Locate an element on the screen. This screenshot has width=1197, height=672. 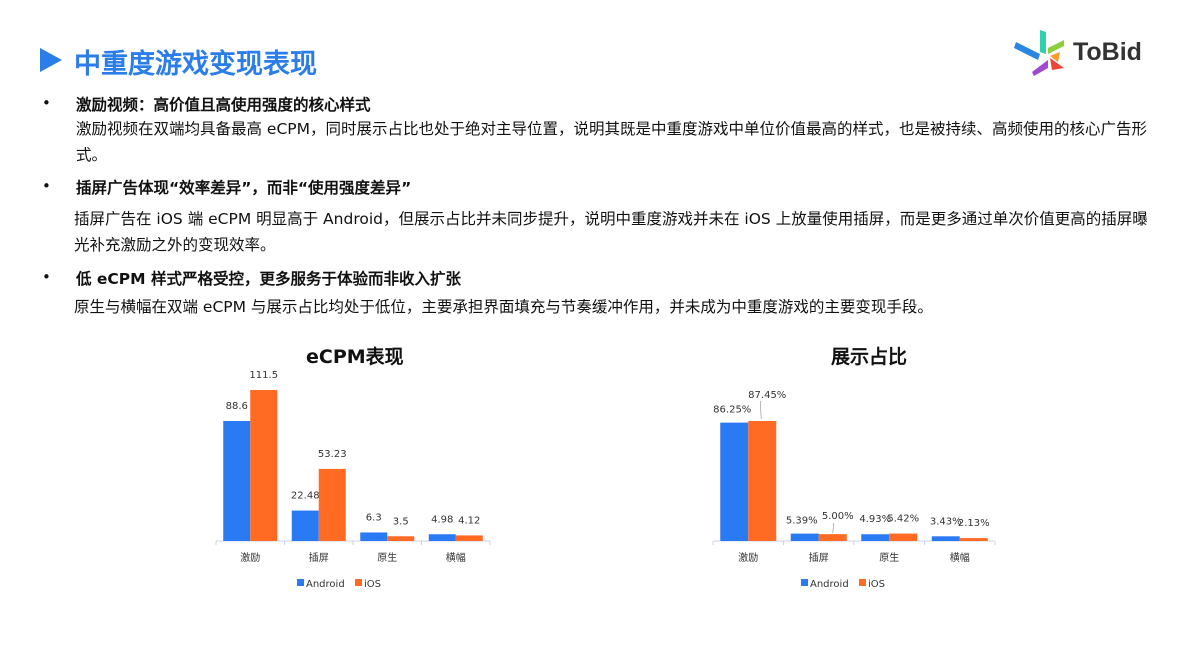
data-label: 86.25% is located at coordinates (732, 410).